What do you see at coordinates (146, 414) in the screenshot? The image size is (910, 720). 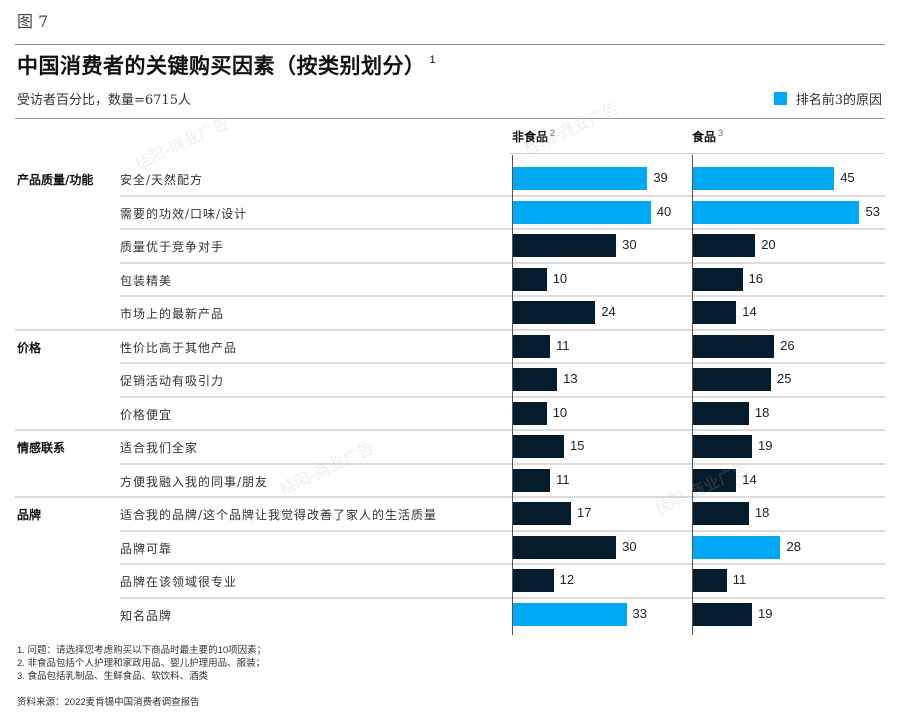 I see `item-label: 价格便宜` at bounding box center [146, 414].